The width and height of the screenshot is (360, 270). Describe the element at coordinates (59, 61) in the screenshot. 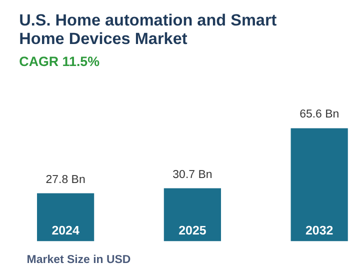

I see `chart-subtitle: CAGR 11.5%` at that location.